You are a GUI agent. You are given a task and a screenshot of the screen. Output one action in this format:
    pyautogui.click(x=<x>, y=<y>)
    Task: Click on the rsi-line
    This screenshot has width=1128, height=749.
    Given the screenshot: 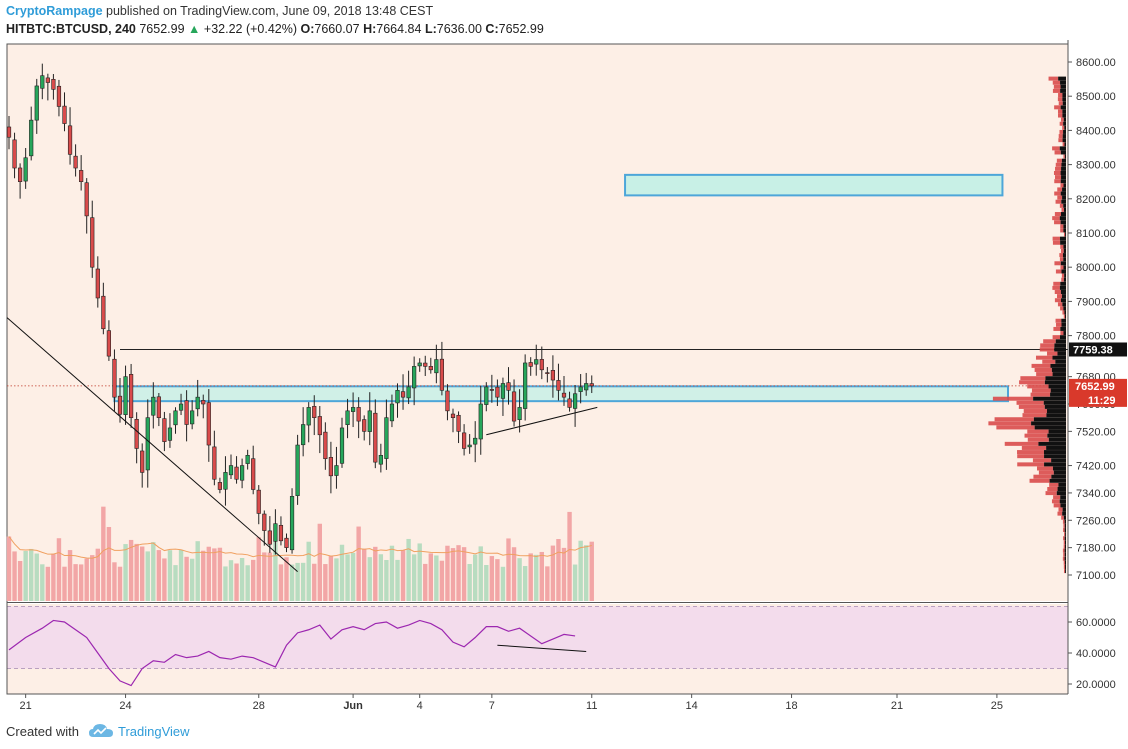 What is the action you would take?
    pyautogui.click(x=292, y=653)
    